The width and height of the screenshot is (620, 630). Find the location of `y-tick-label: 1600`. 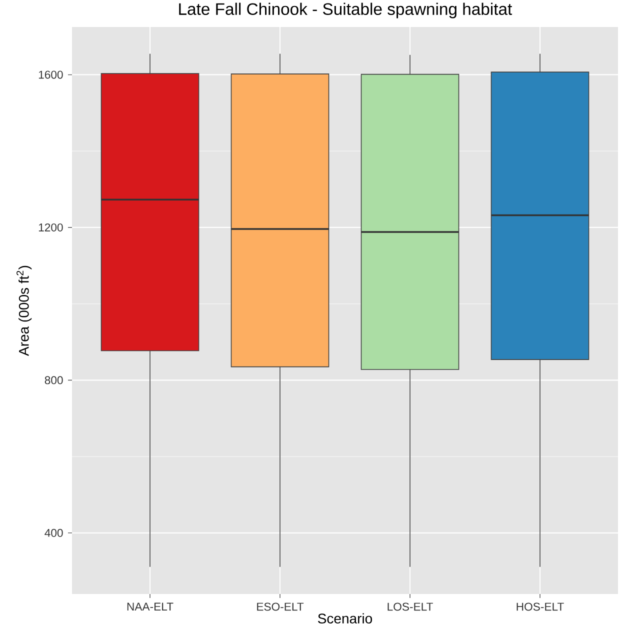

y-tick-label: 1600 is located at coordinates (50, 74).